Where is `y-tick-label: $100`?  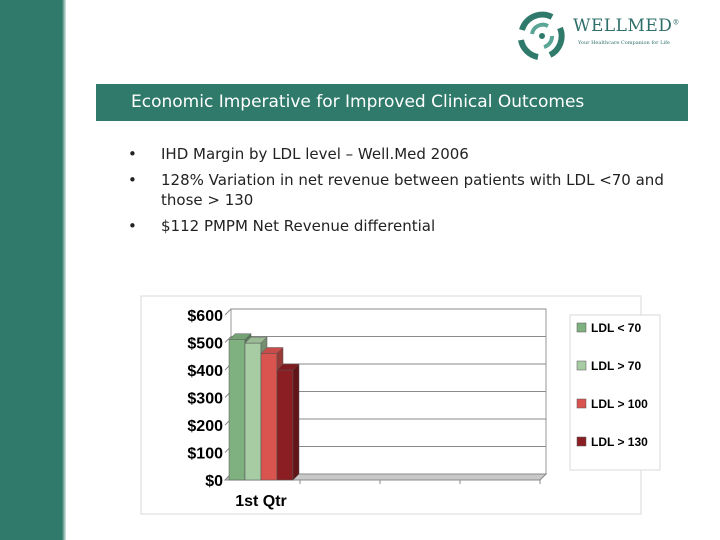
y-tick-label: $100 is located at coordinates (205, 454).